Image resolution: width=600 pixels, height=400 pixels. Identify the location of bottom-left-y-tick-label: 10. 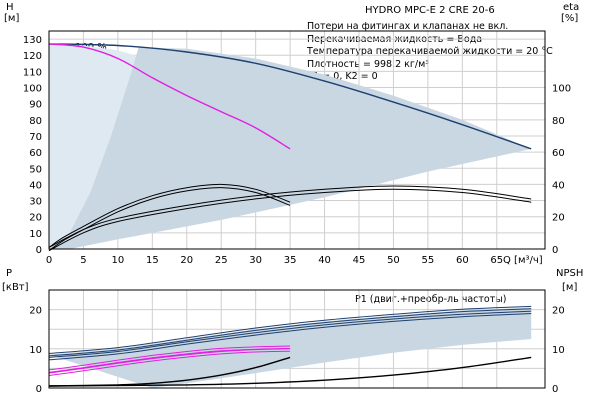
(35, 350).